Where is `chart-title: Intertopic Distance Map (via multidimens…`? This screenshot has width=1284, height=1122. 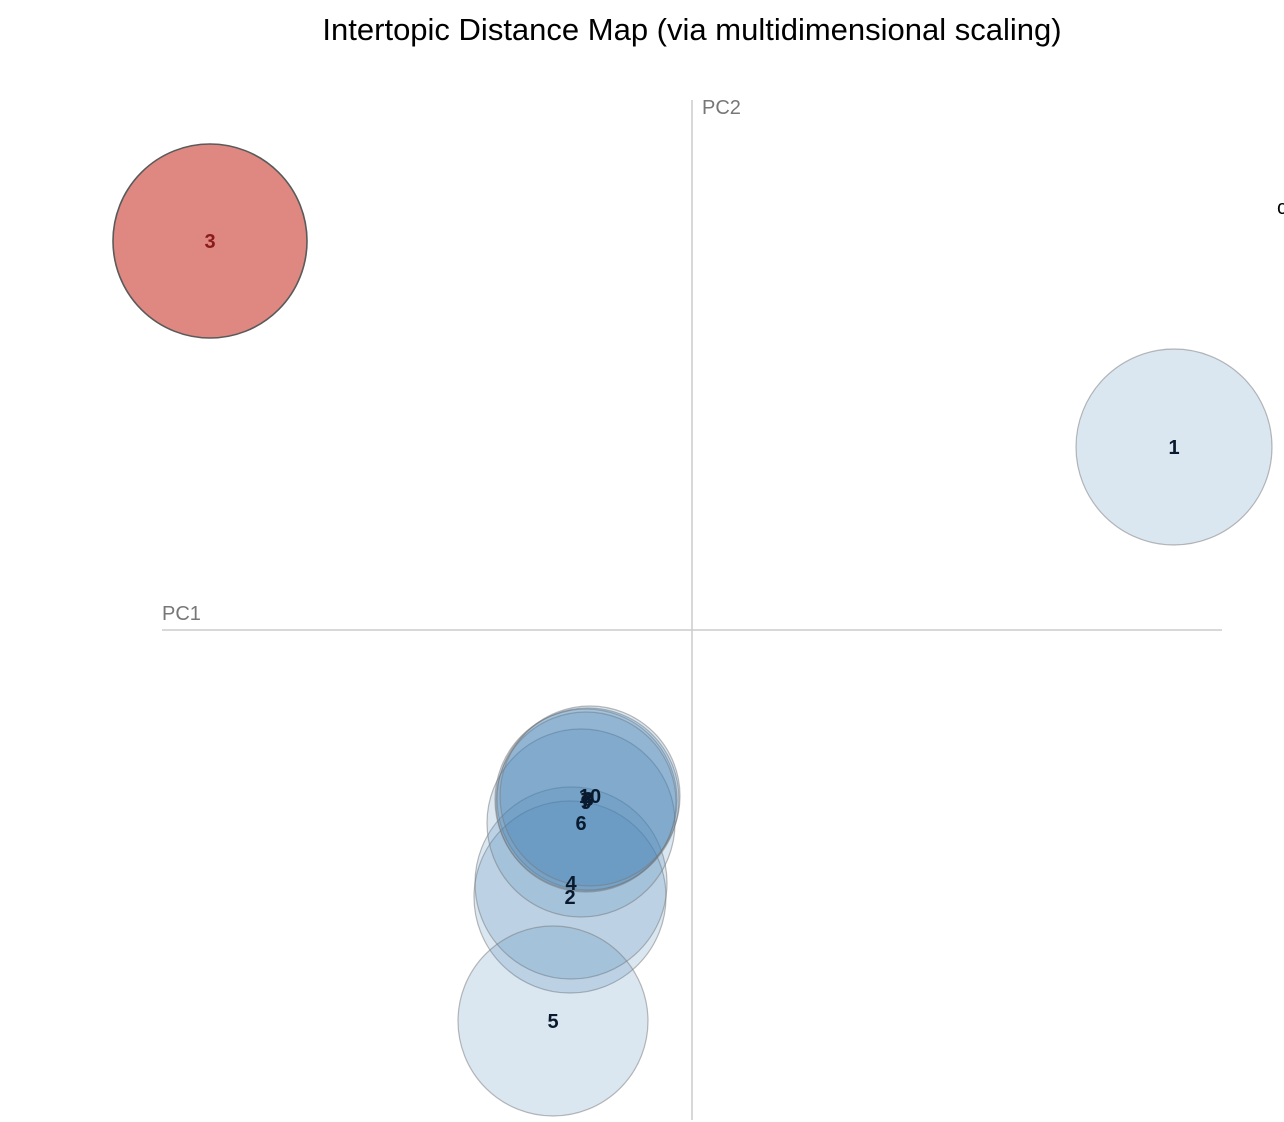 chart-title: Intertopic Distance Map (via multidimens… is located at coordinates (691, 29).